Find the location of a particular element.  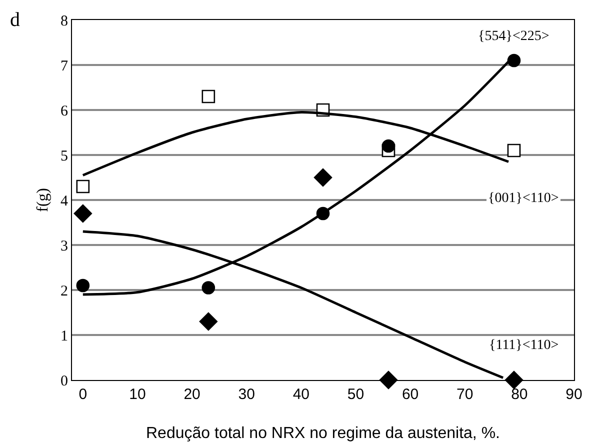

x-tick-label: 90 is located at coordinates (574, 394).